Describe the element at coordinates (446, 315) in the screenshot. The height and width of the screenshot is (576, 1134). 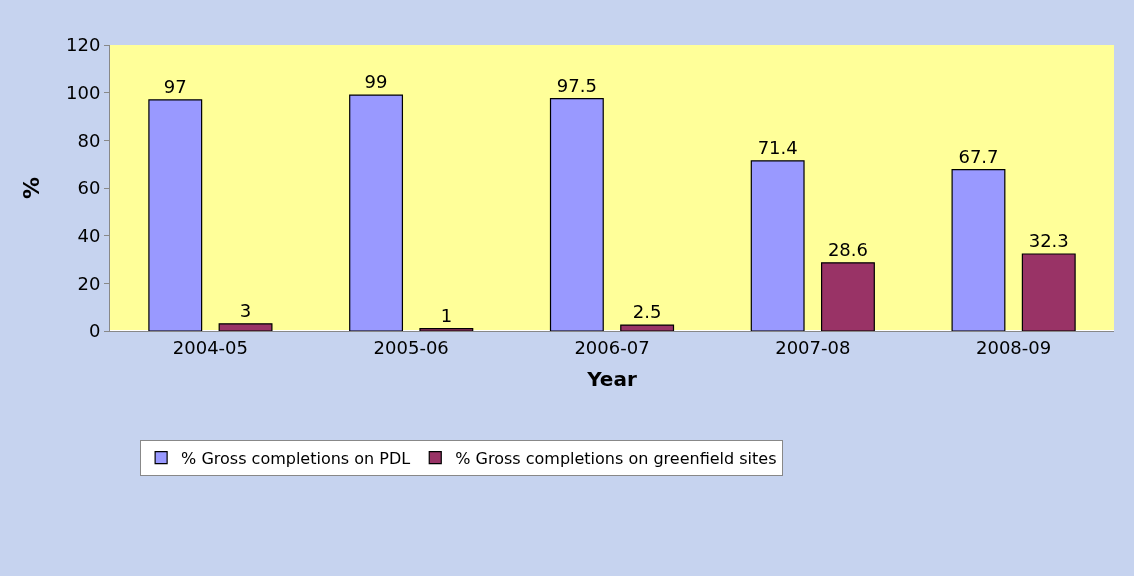
I see `data-label: 1` at that location.